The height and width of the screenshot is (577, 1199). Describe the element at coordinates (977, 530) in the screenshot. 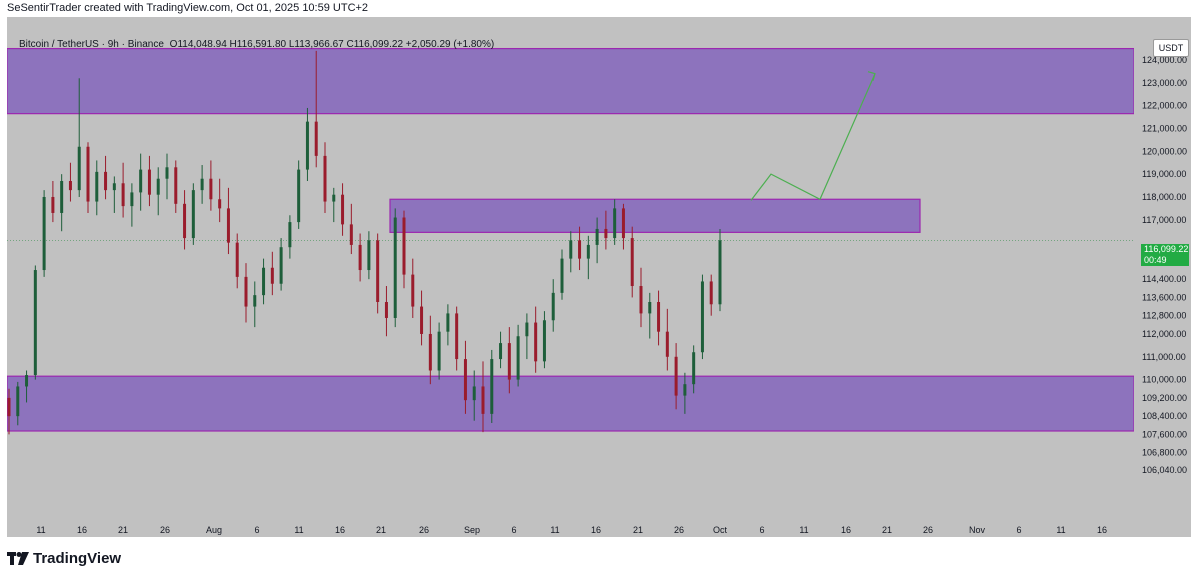

I see `time-tick-label: Nov` at that location.